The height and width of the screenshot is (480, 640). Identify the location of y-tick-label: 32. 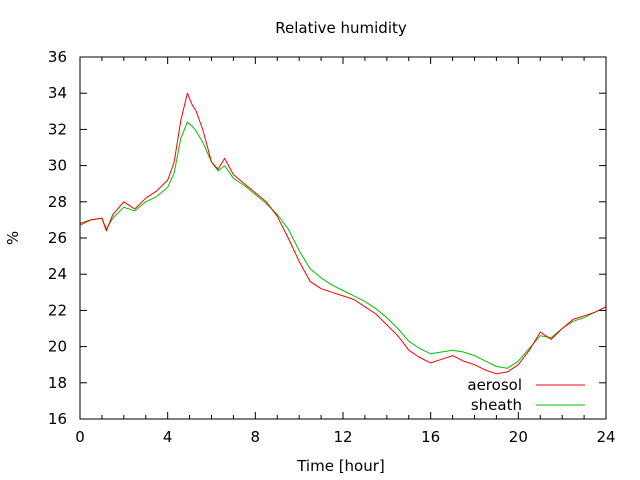
(57, 129).